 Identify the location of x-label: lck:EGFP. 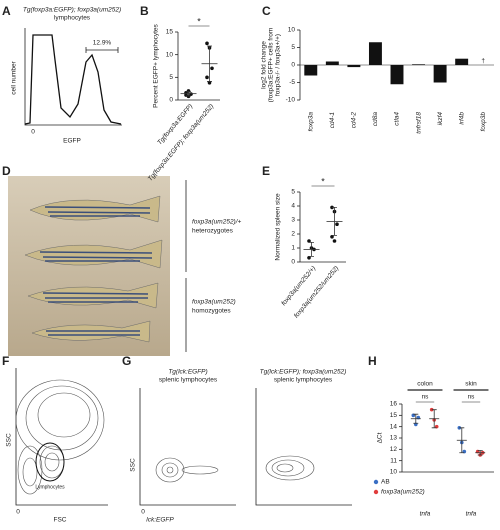
(160, 520).